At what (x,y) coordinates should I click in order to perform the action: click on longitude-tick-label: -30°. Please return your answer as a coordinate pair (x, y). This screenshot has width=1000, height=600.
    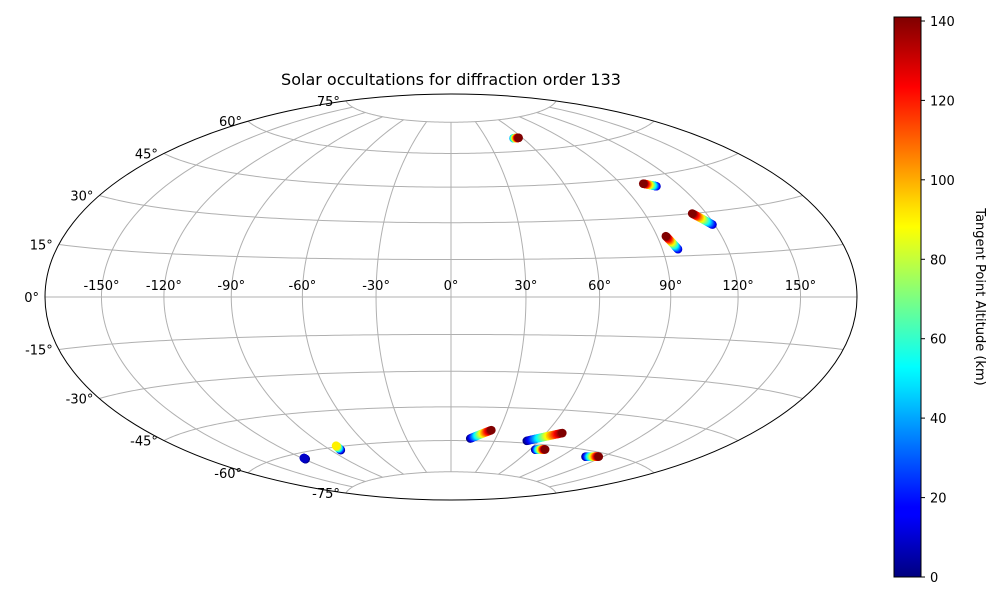
    Looking at the image, I should click on (376, 286).